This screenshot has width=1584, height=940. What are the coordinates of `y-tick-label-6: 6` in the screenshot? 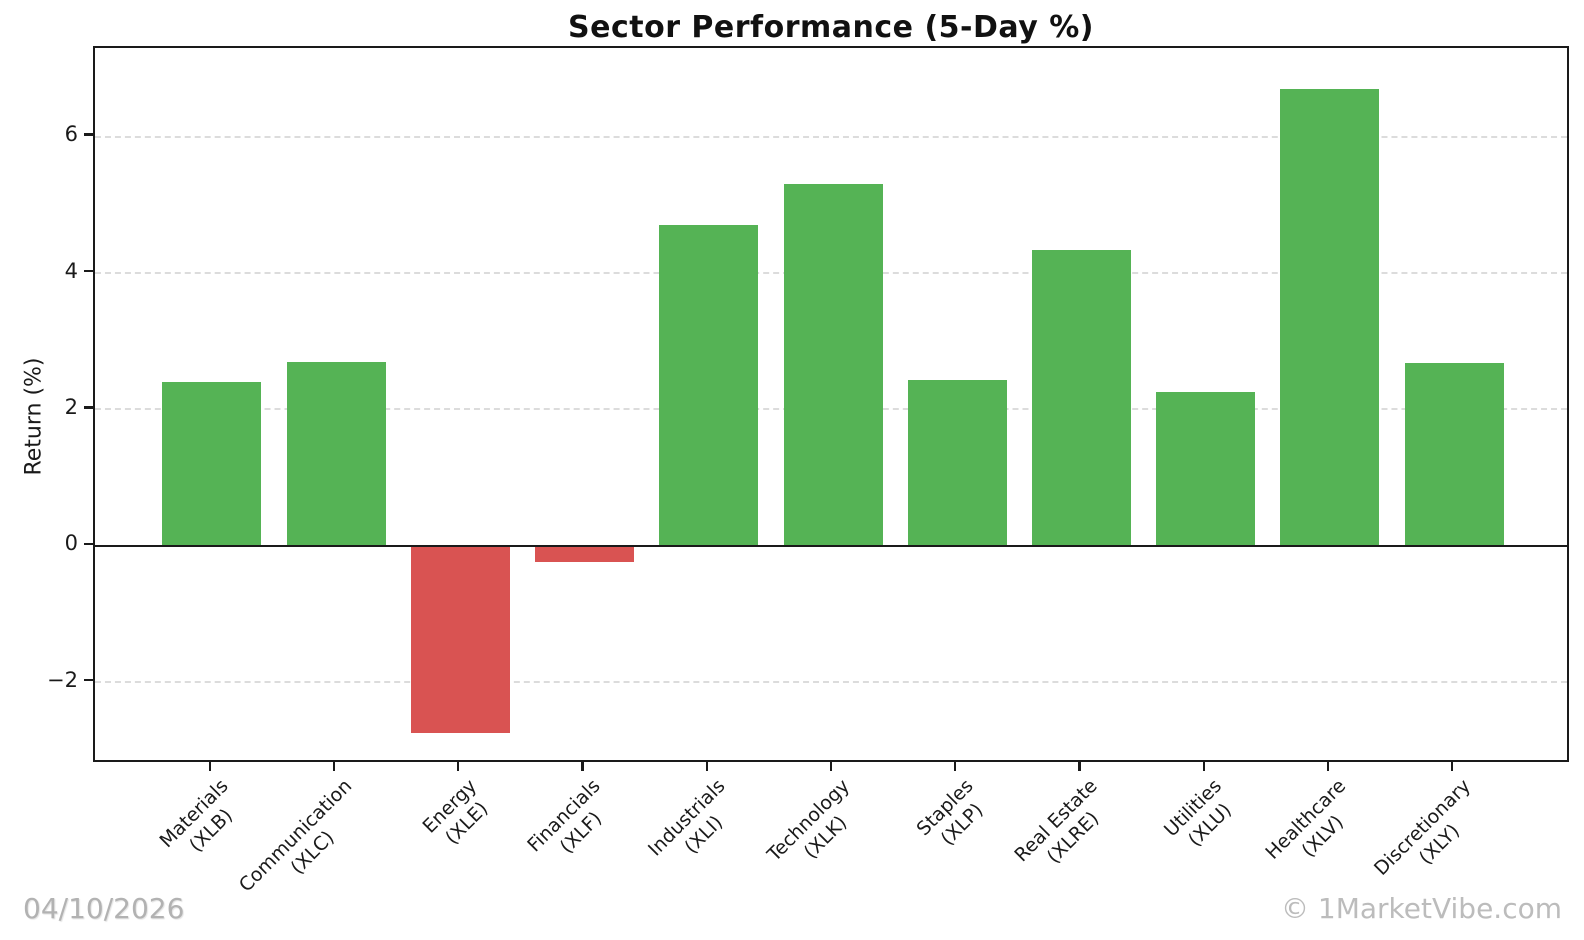 It's located at (71, 134).